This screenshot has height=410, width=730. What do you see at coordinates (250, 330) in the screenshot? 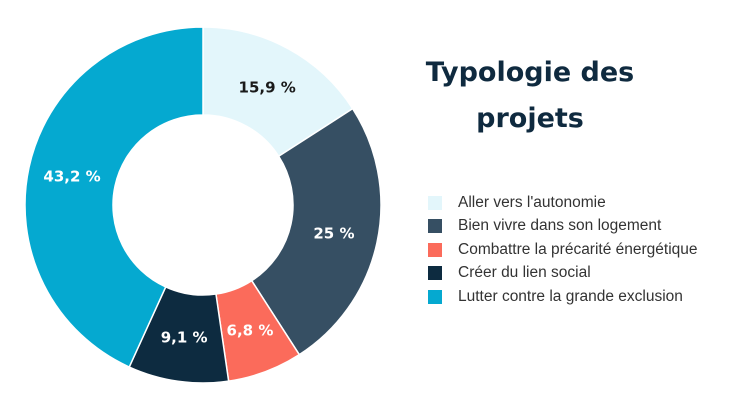
I see `slice-label-precarite: 6,8 %` at bounding box center [250, 330].